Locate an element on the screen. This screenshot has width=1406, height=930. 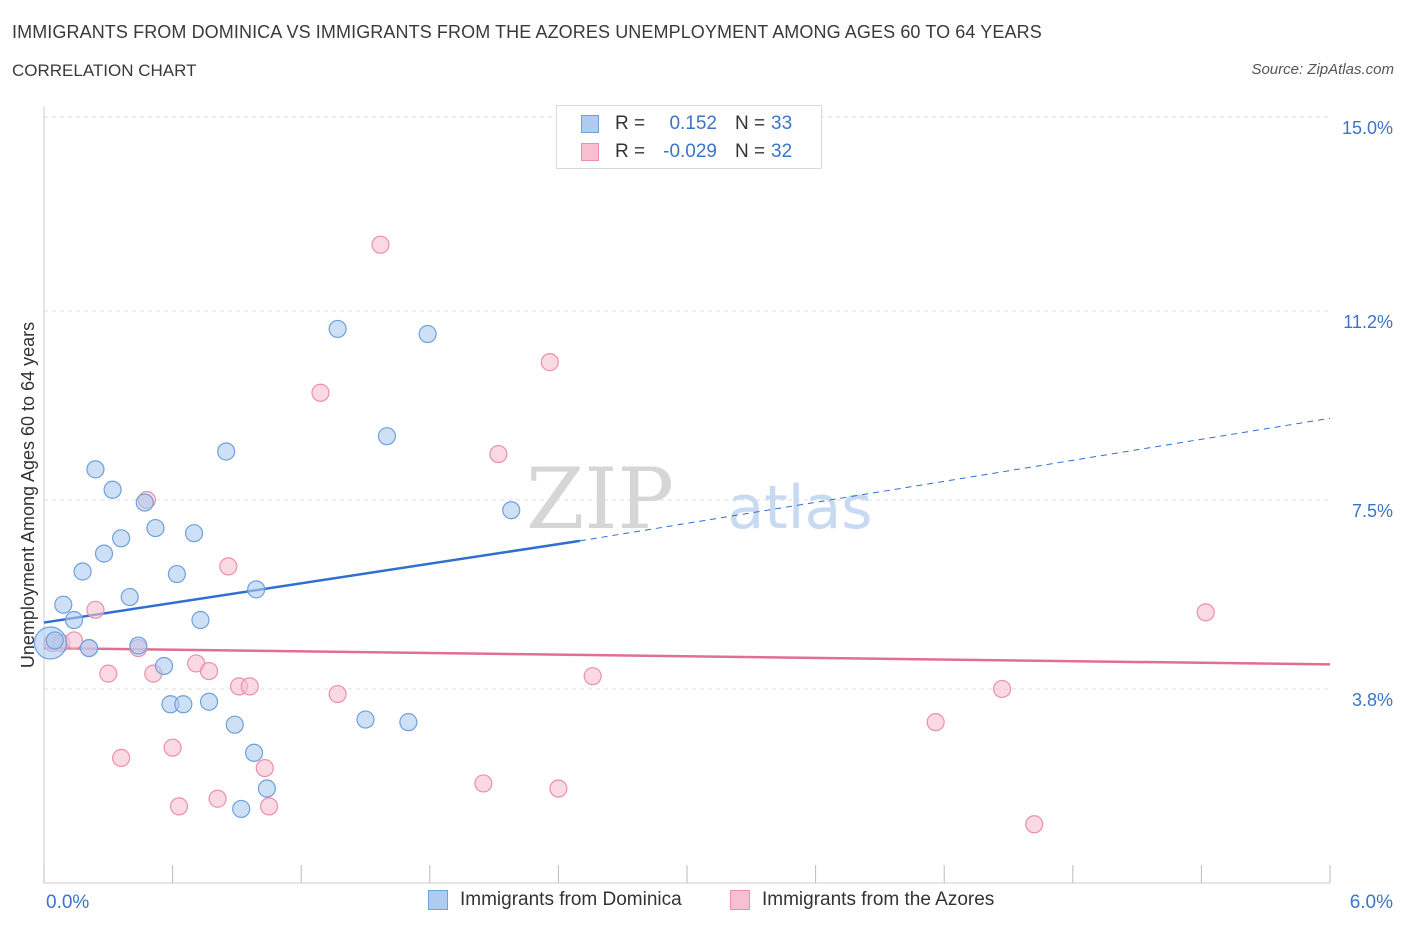
y-tick-labels: 3.8% 7.5% 11.2% 15.0% is located at coordinates (1367, 414).